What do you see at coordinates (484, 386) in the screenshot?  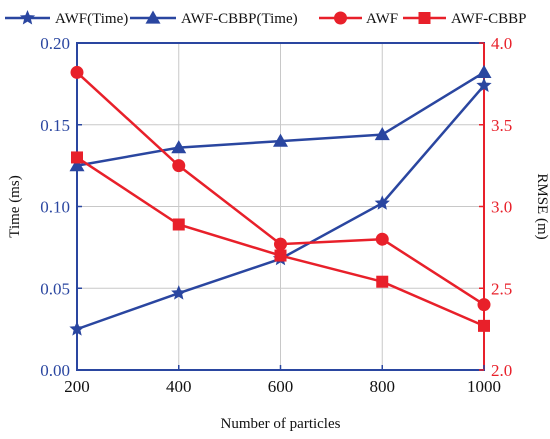 I see `x-tick-label: 1000` at bounding box center [484, 386].